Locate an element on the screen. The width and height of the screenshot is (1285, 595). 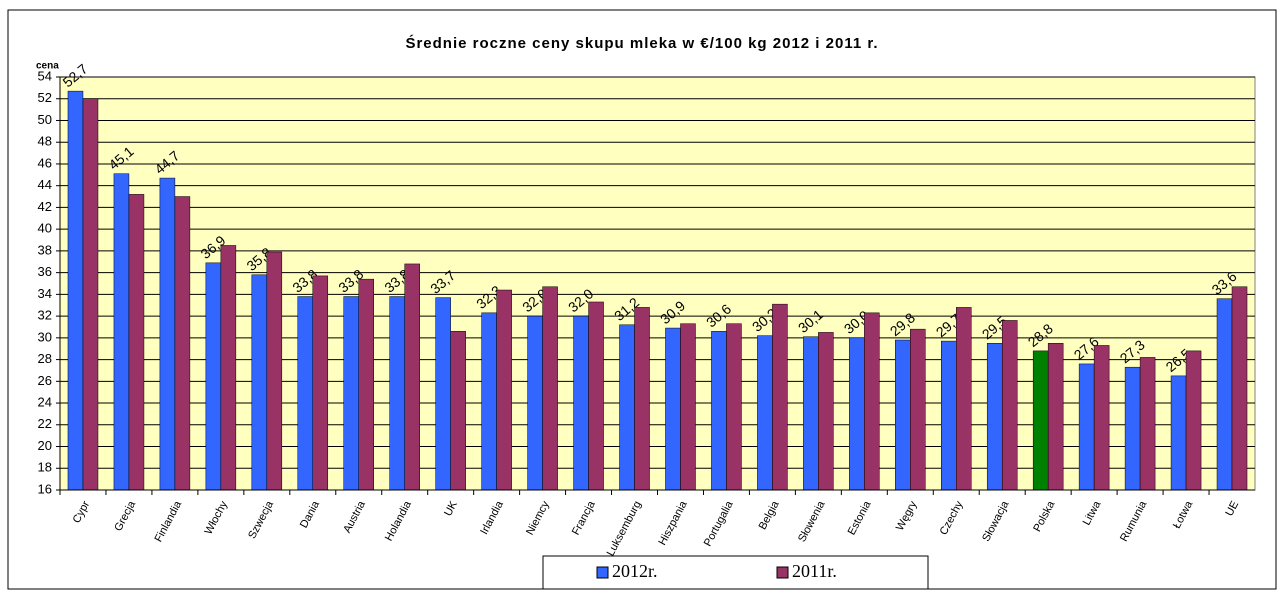
y-tick-label: 40 is located at coordinates (45, 228).